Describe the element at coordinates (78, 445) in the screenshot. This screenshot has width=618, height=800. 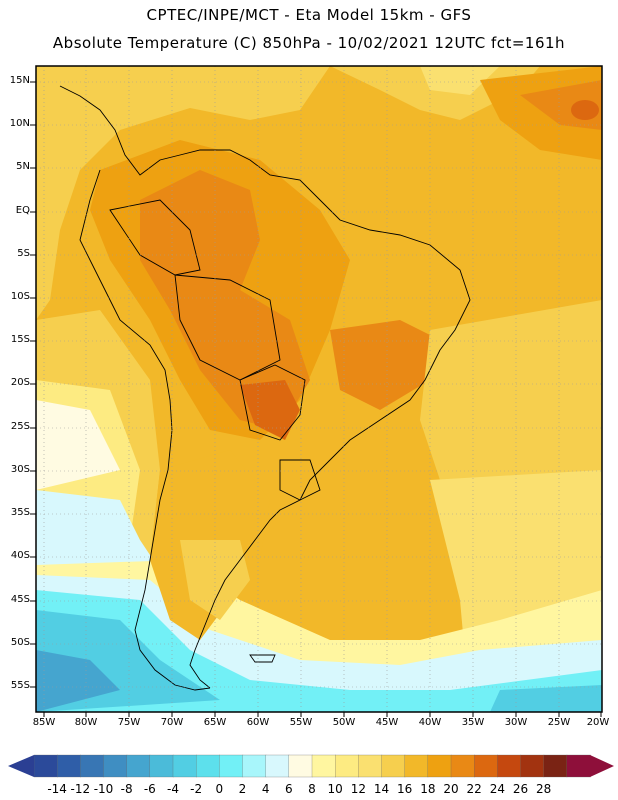
I see `temperature-band-8-pacific` at that location.